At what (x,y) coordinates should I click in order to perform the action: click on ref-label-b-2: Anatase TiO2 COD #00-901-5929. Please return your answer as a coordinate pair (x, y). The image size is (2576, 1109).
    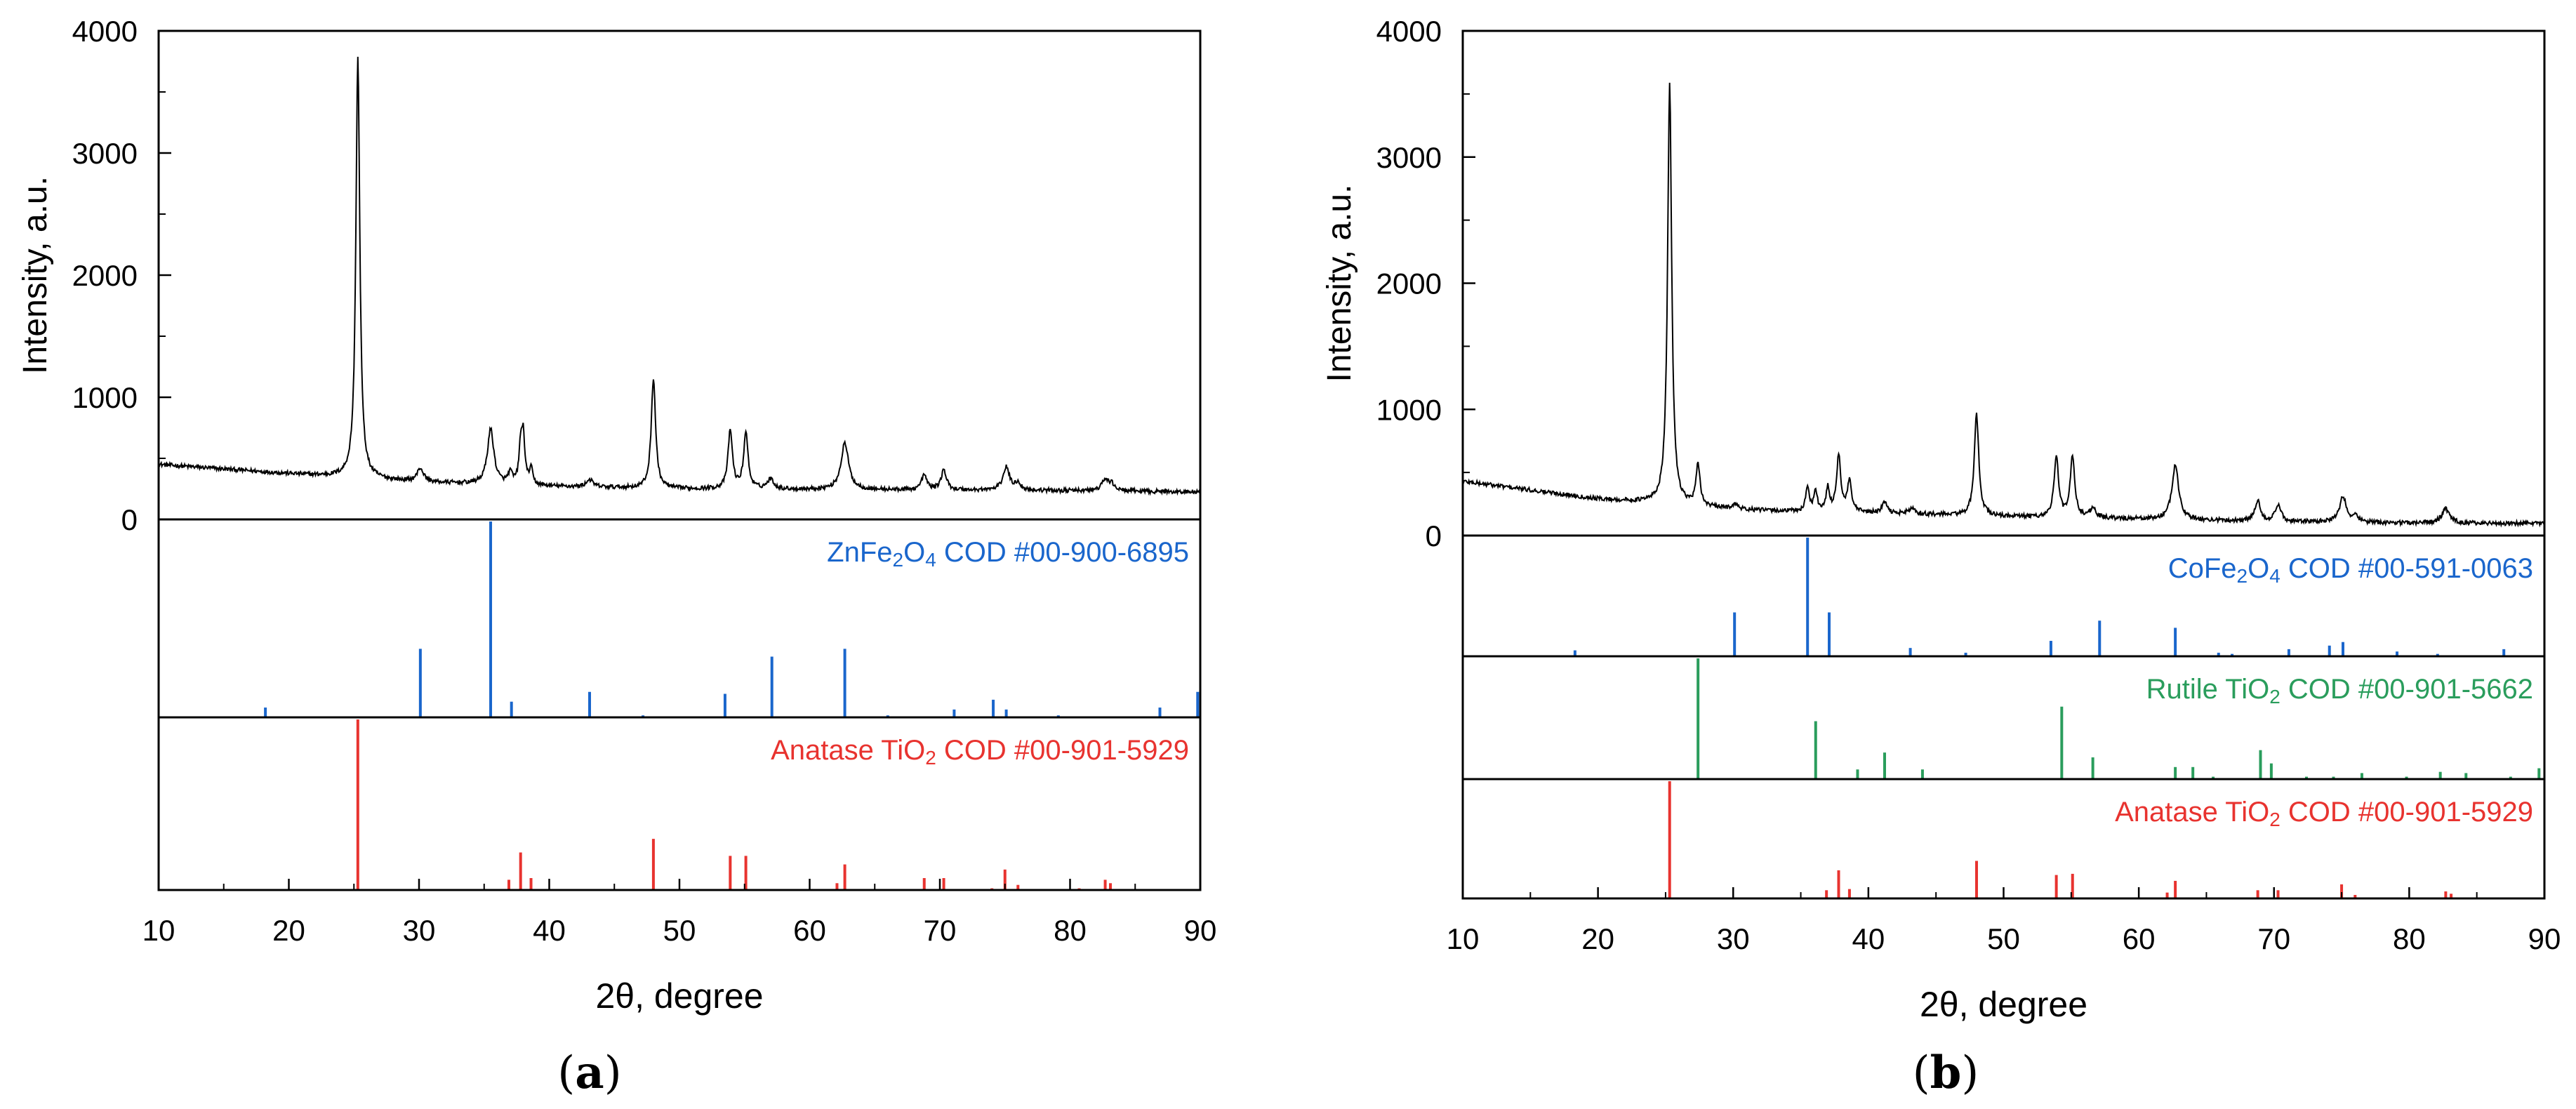
    Looking at the image, I should click on (2324, 813).